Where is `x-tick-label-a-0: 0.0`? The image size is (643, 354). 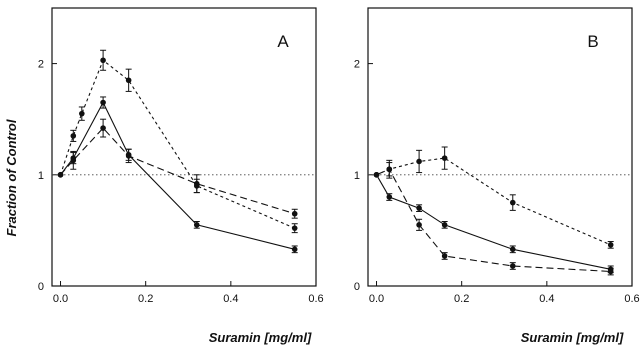
x-tick-label-a-0: 0.0 is located at coordinates (60, 299).